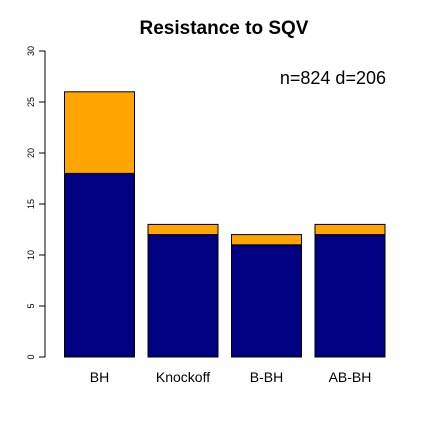 This screenshot has height=423, width=423. Describe the element at coordinates (266, 377) in the screenshot. I see `x-category-label: B-BH` at that location.